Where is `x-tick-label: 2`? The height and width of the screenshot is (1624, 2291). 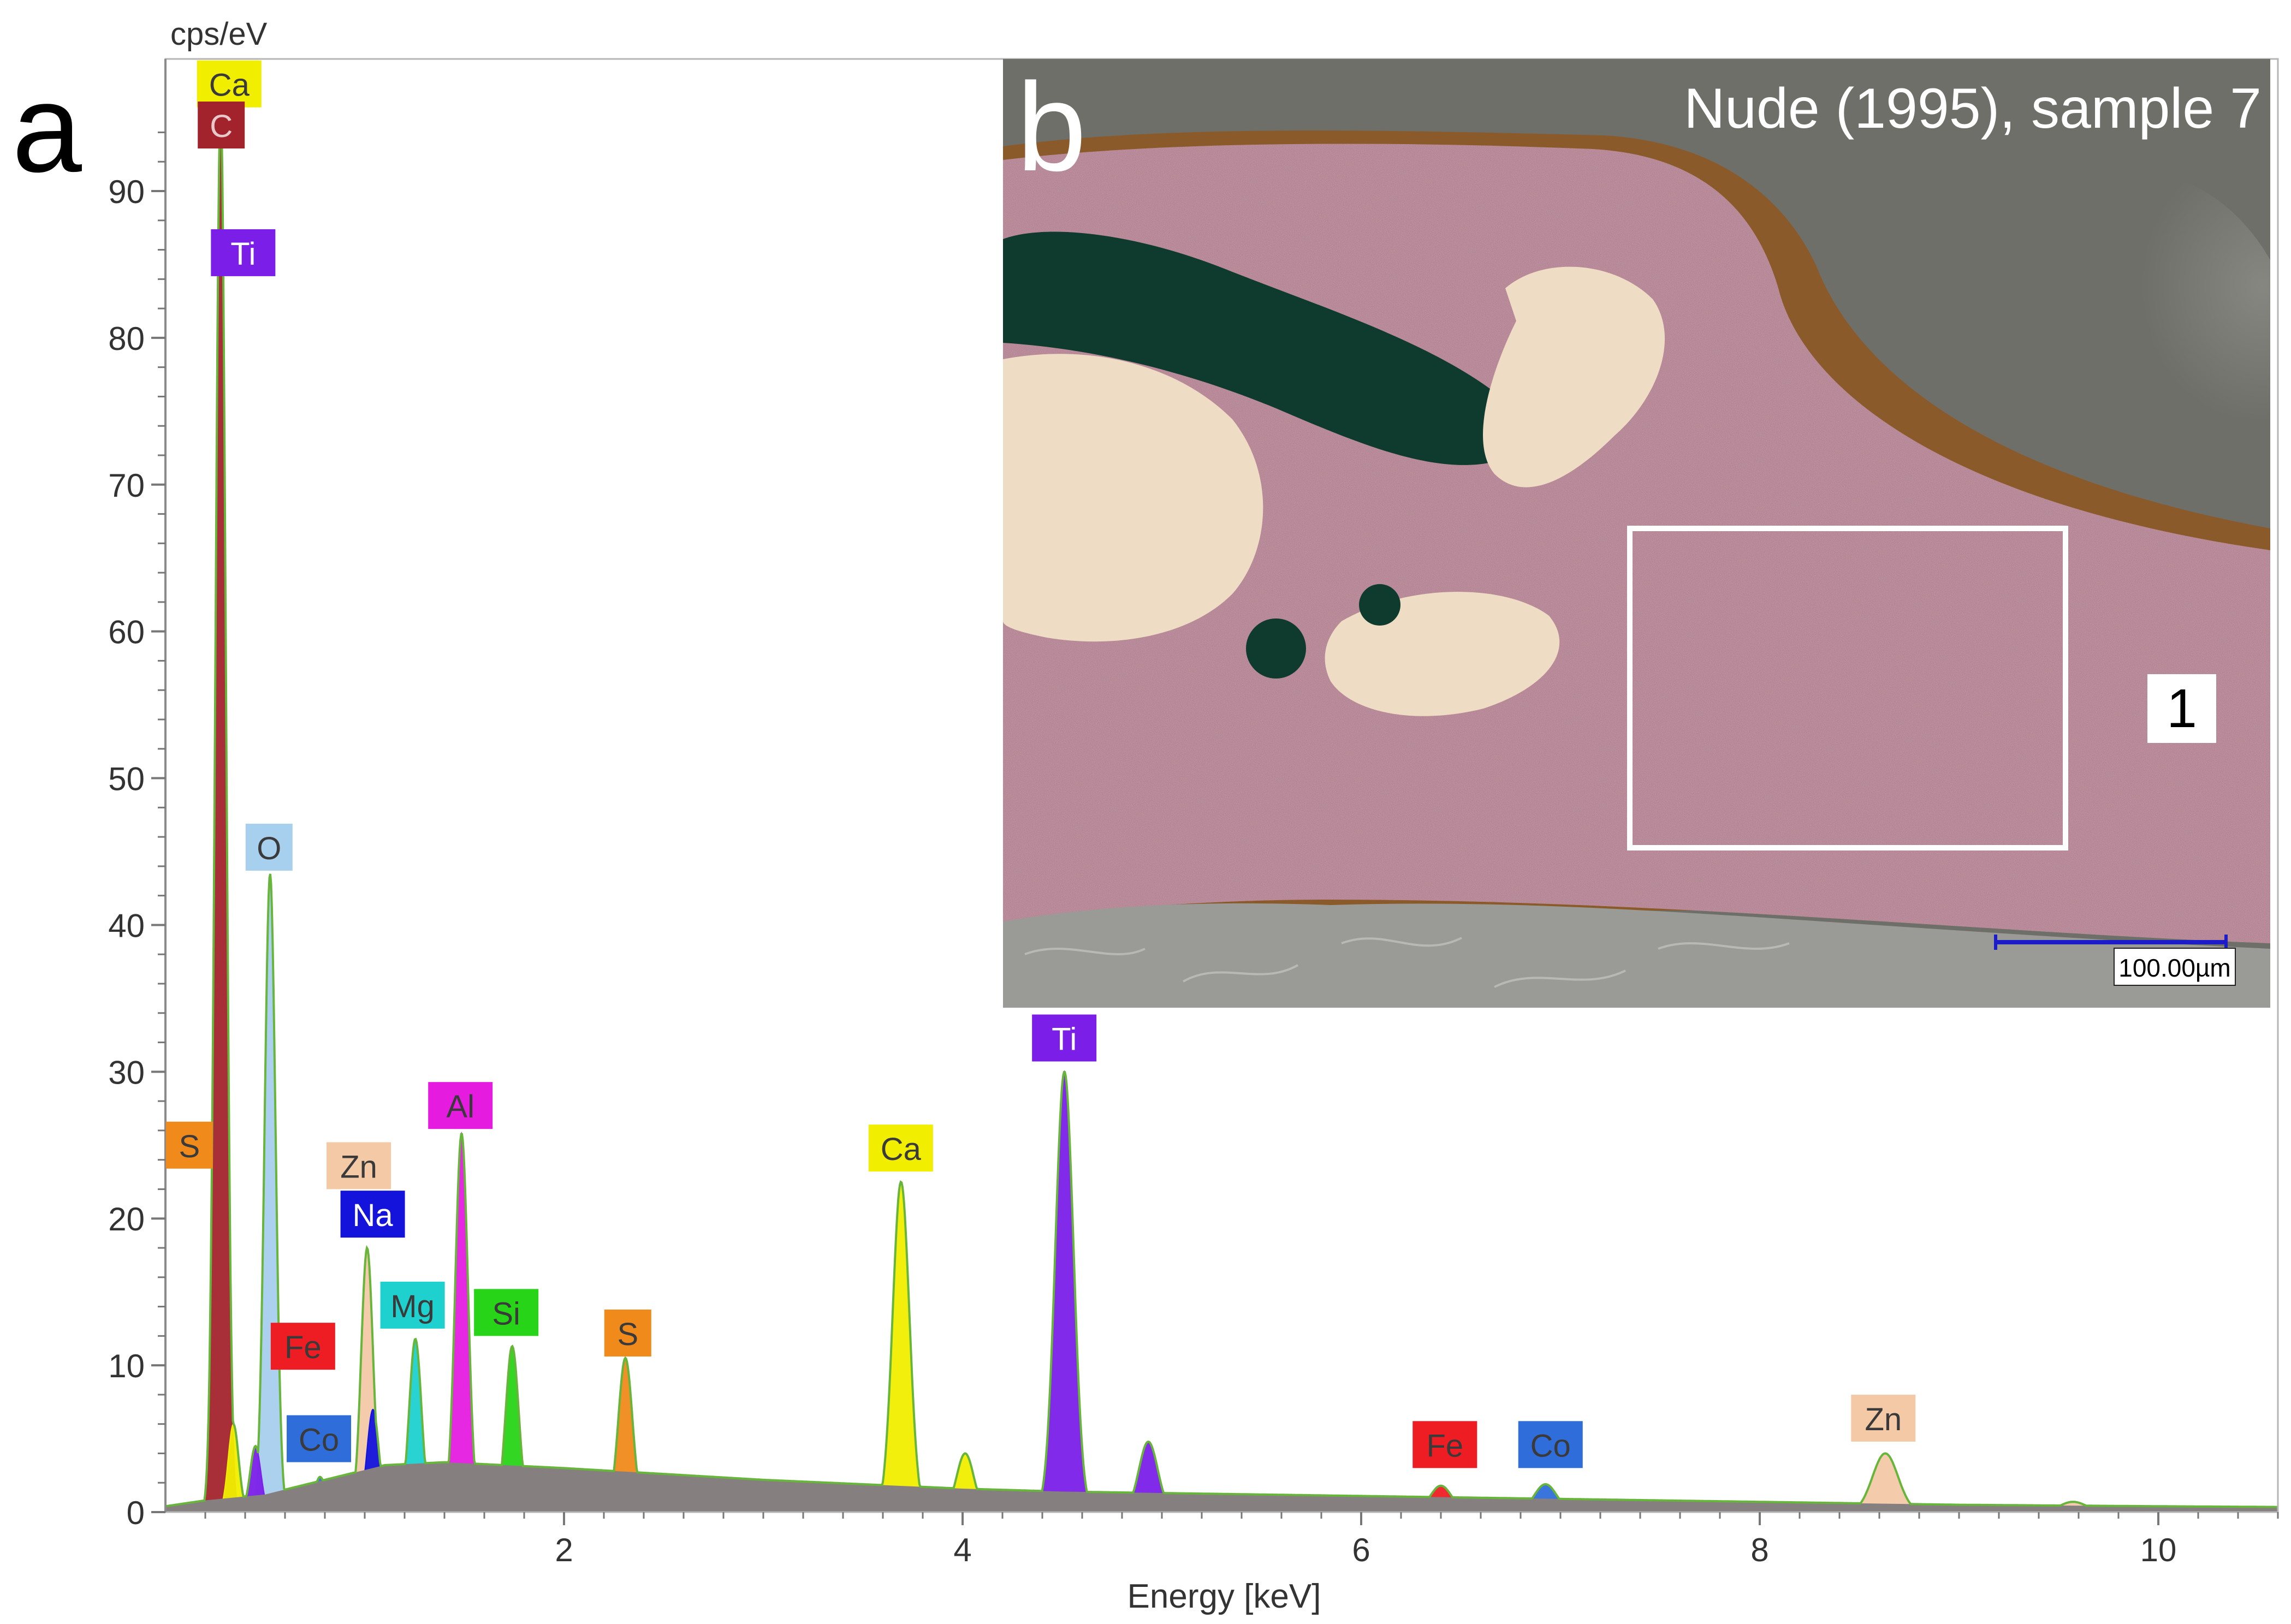
x-tick-label: 2 is located at coordinates (564, 1550).